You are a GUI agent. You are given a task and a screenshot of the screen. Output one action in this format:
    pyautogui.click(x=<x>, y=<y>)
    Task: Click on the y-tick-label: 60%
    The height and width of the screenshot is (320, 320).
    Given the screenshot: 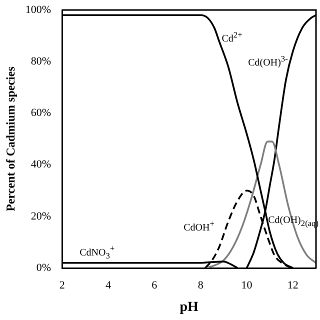 What is the action you would take?
    pyautogui.click(x=41, y=113)
    